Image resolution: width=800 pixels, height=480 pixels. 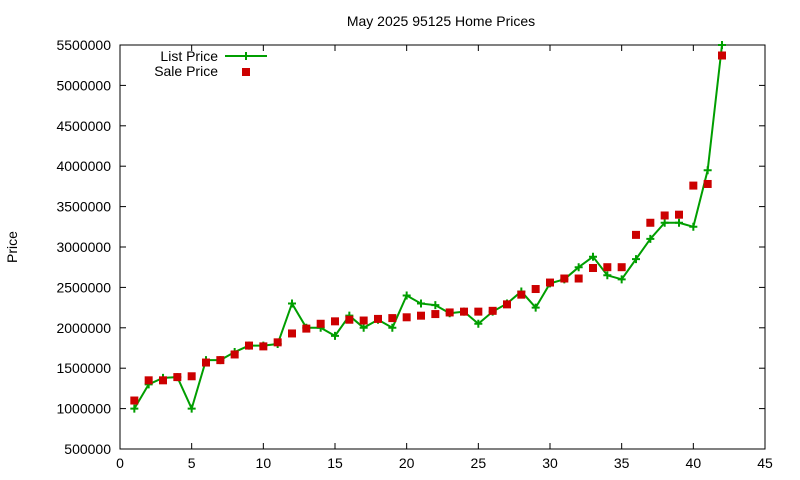 What do you see at coordinates (87, 449) in the screenshot?
I see `y-tick-label: 500000` at bounding box center [87, 449].